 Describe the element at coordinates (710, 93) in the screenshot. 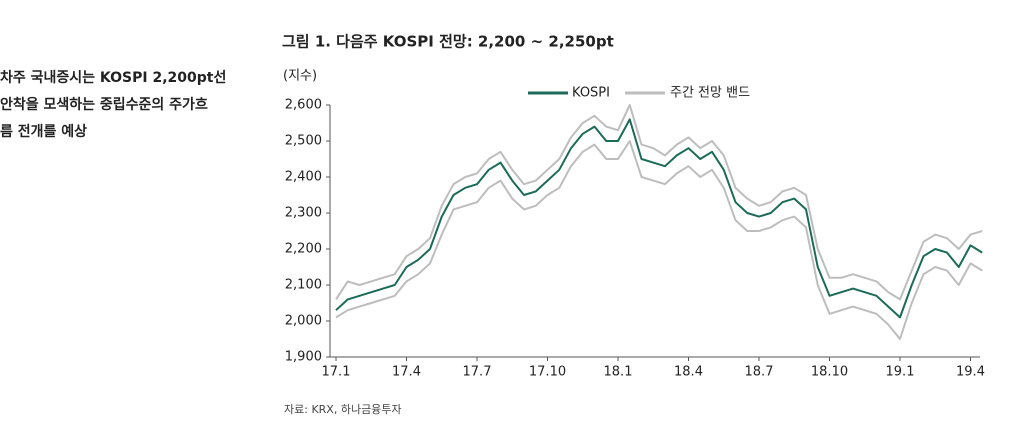

I see `legend-label: 주간 전망 밴드` at that location.